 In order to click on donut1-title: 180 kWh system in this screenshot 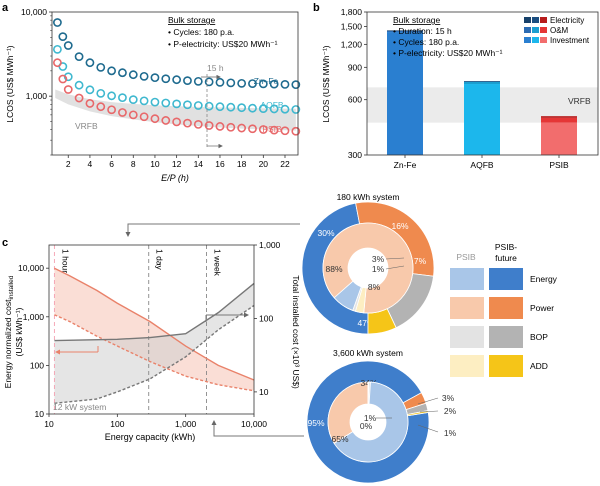, I will do `click(368, 197)`.